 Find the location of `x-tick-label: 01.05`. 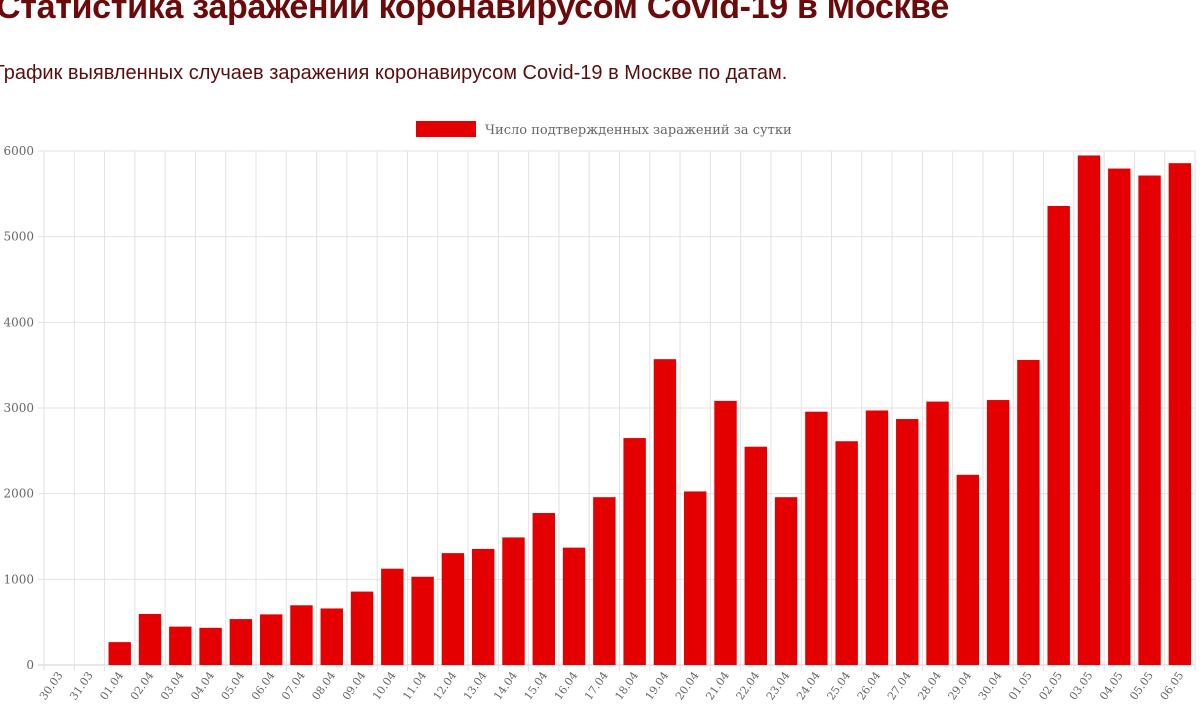

x-tick-label: 01.05 is located at coordinates (1020, 685).